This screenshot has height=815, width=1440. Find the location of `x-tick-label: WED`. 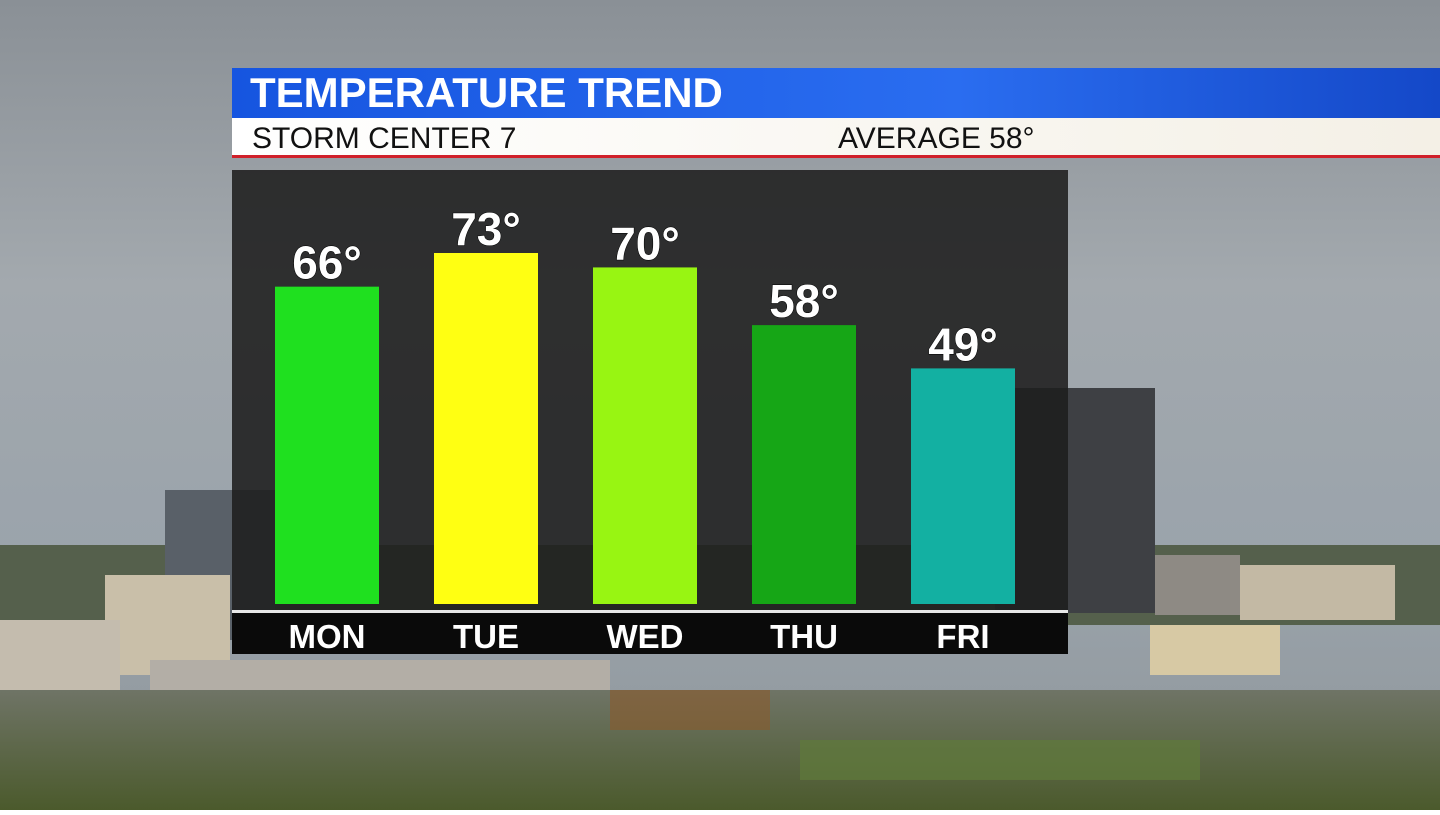

x-tick-label: WED is located at coordinates (645, 636).